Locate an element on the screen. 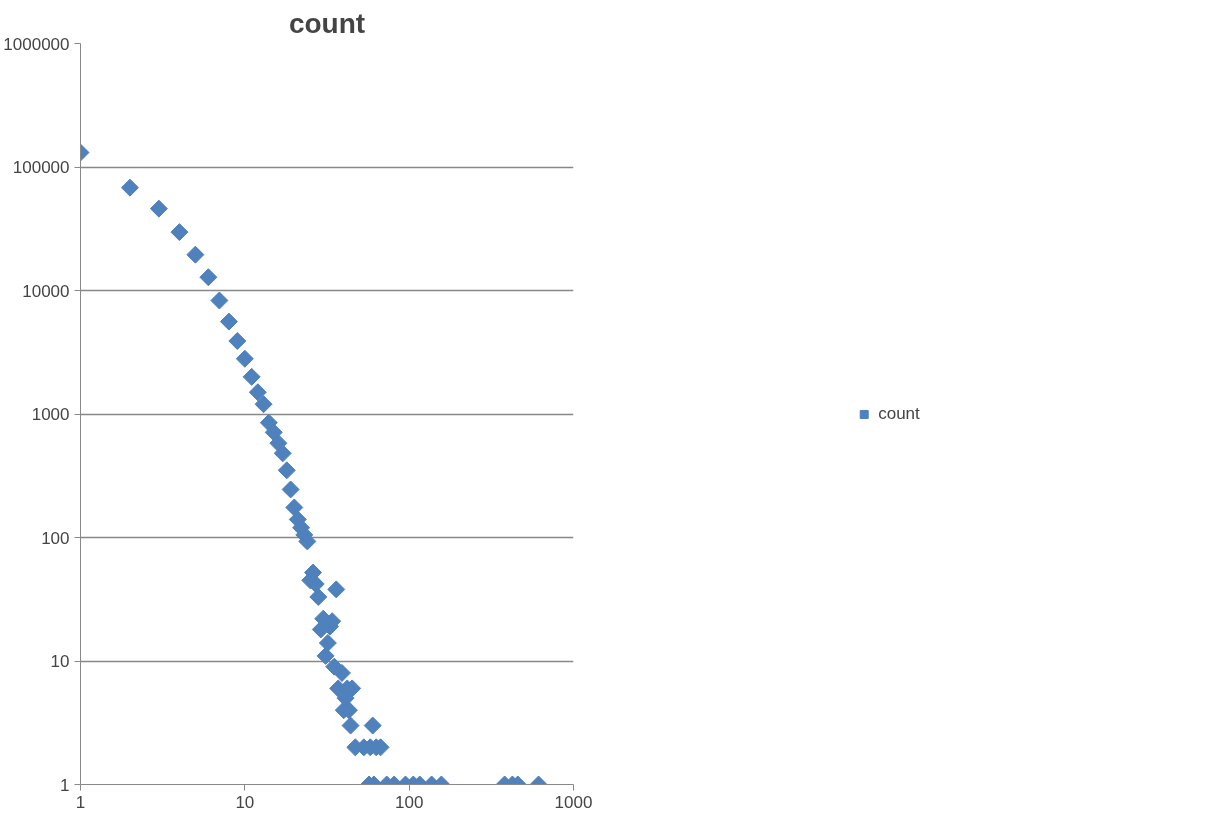 Image resolution: width=1221 pixels, height=825 pixels. y-tick-label: 1000 is located at coordinates (50, 414).